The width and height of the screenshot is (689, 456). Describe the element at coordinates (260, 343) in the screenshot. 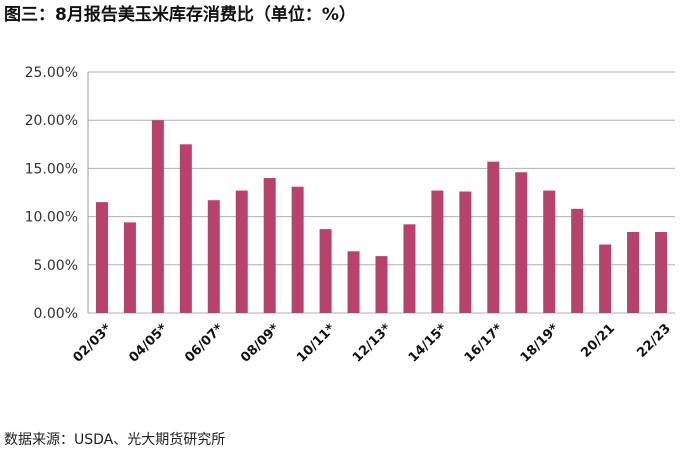

I see `x-tick-label: 08/09*` at that location.